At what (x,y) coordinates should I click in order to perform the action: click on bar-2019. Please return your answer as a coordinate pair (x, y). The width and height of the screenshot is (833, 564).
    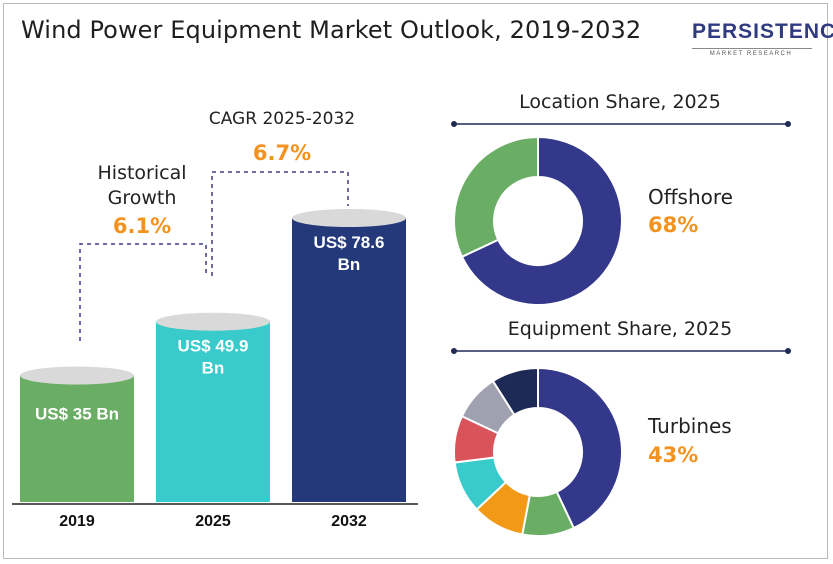
    Looking at the image, I should click on (77, 438).